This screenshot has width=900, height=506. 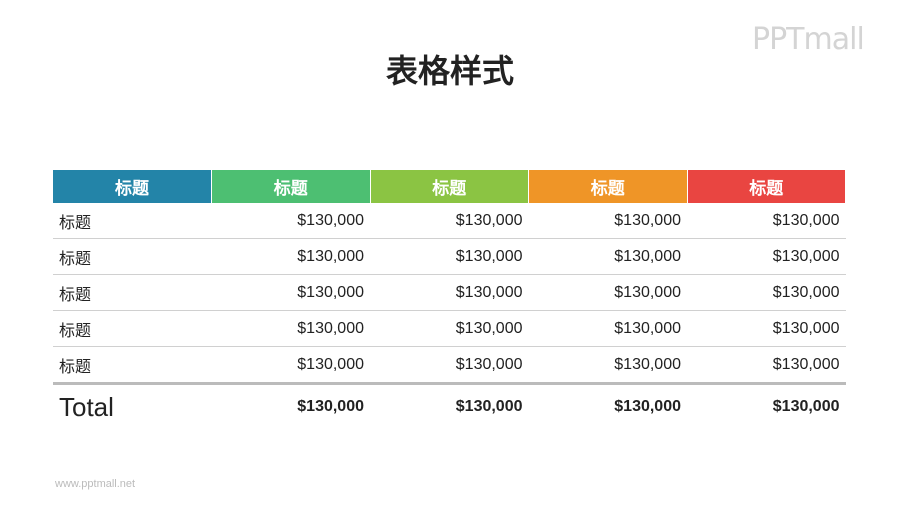 I want to click on website-url: www.pptmall.net, so click(x=95, y=484).